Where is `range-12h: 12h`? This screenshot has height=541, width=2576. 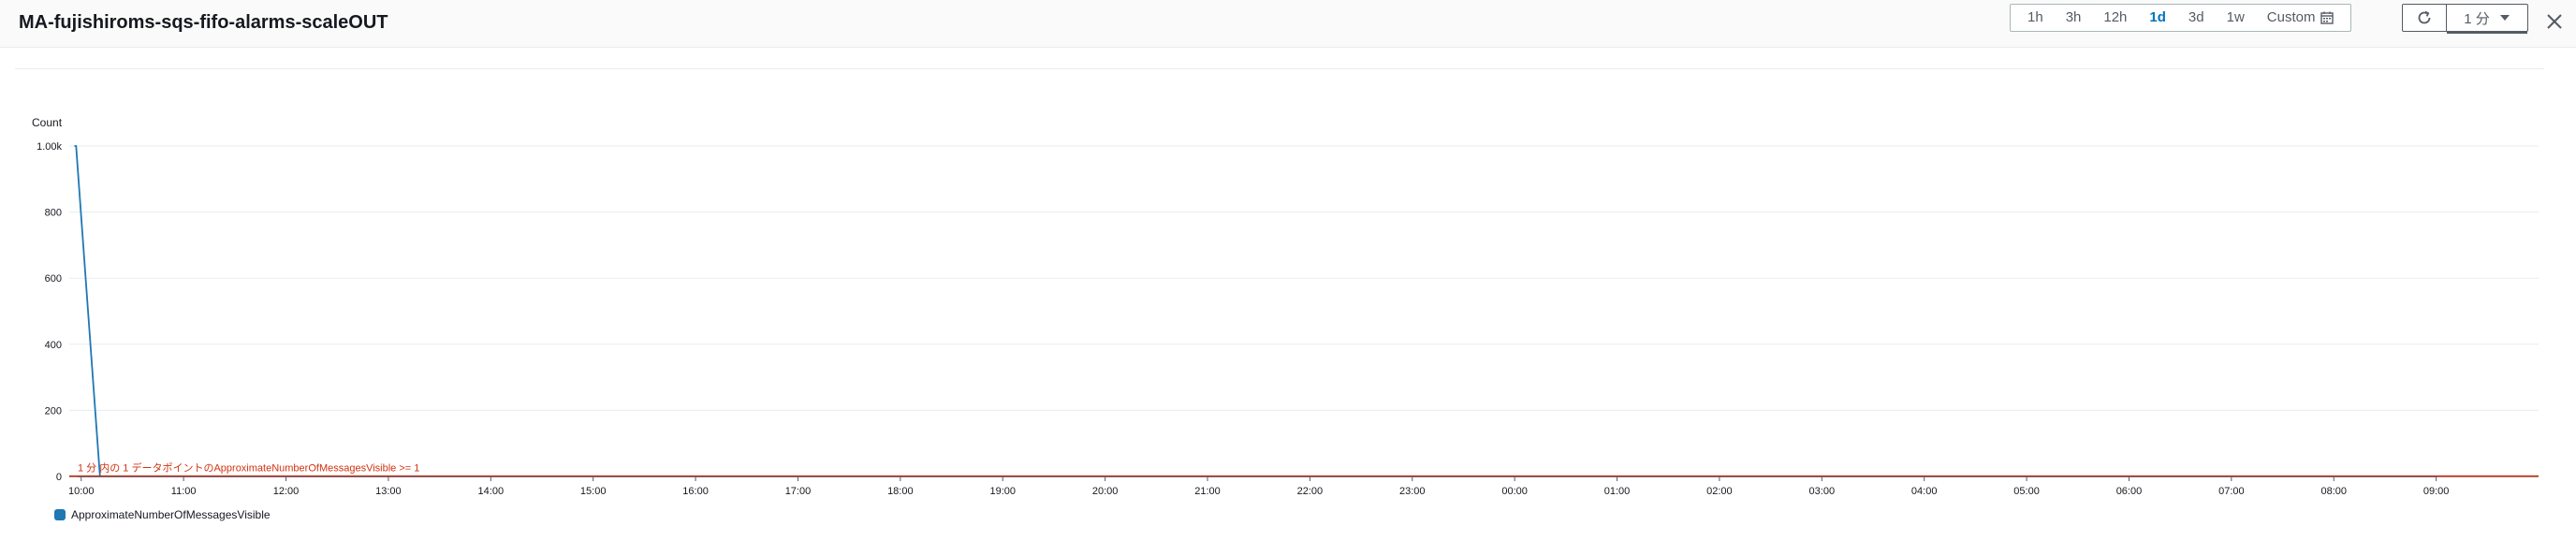
range-12h: 12h is located at coordinates (2115, 17).